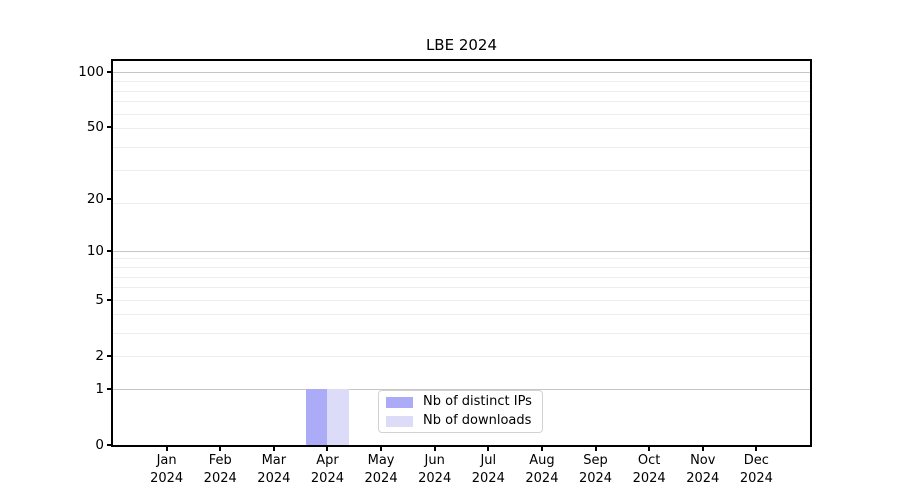 Image resolution: width=900 pixels, height=500 pixels. I want to click on legend-swatch-downloads, so click(399, 421).